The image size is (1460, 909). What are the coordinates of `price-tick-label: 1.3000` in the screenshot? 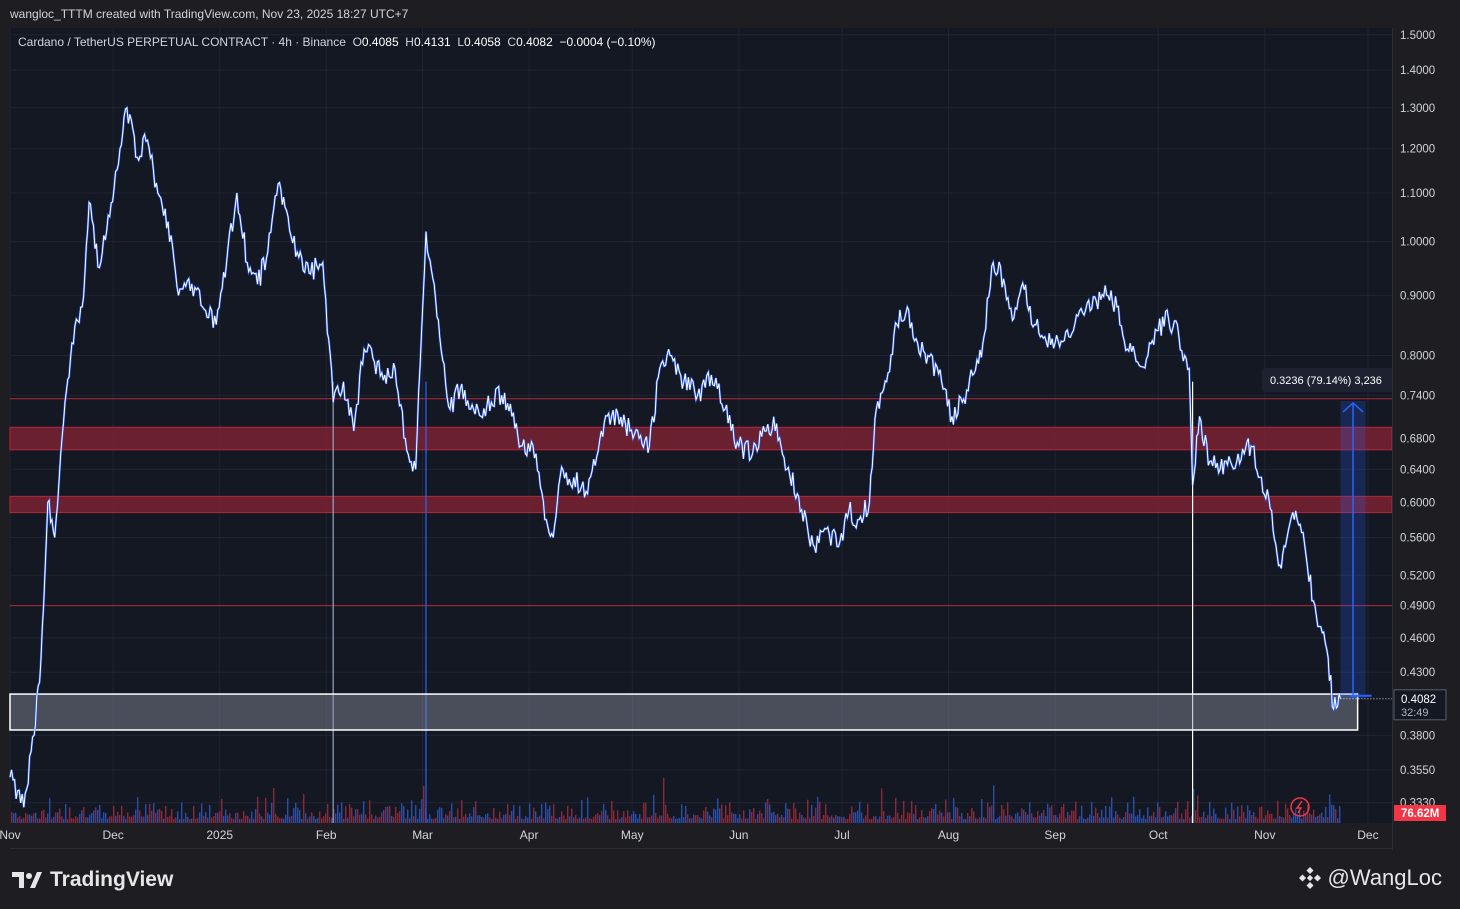 It's located at (1417, 109).